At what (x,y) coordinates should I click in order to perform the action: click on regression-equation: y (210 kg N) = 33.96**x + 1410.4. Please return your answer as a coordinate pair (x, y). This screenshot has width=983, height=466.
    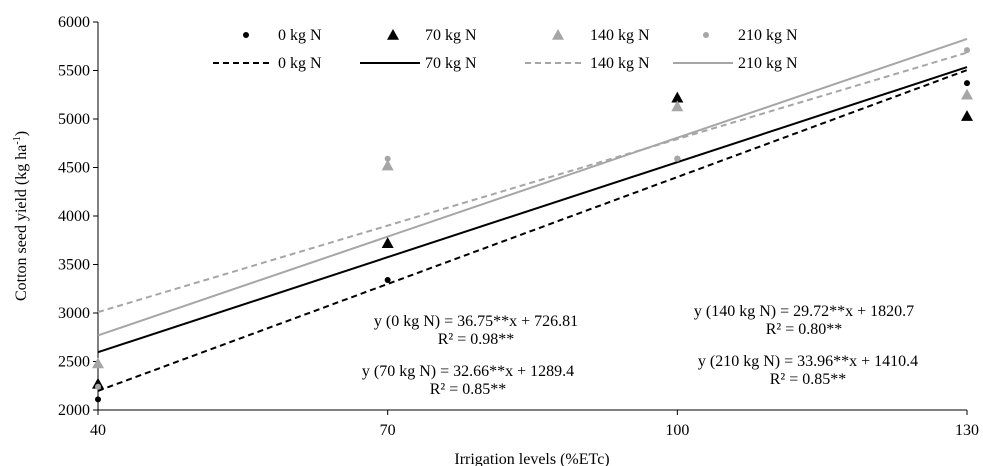
    Looking at the image, I should click on (808, 361).